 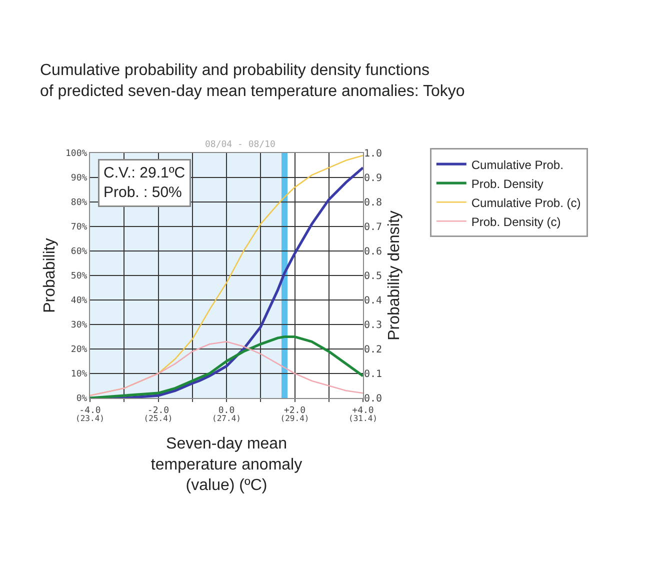 What do you see at coordinates (79, 203) in the screenshot?
I see `y-tick-label: 80%` at bounding box center [79, 203].